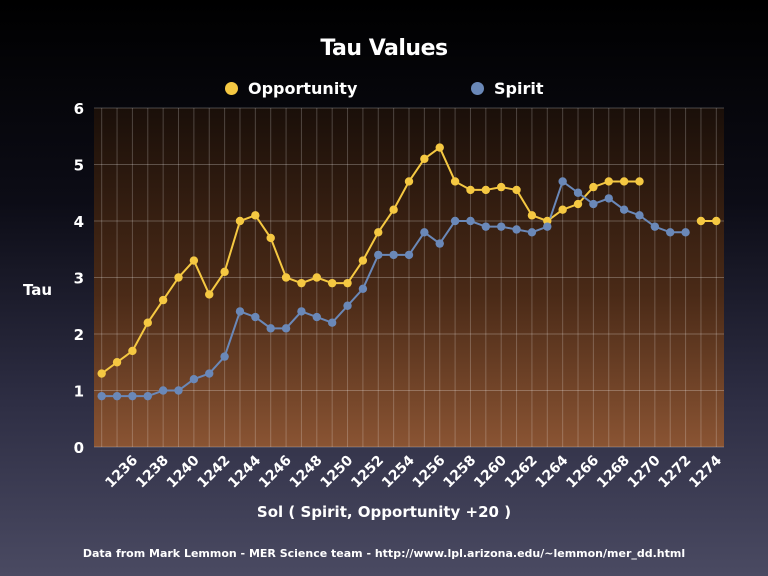  Describe the element at coordinates (384, 512) in the screenshot. I see `x-axis-label: Sol ( Spirit, Opportunity +20 )` at that location.